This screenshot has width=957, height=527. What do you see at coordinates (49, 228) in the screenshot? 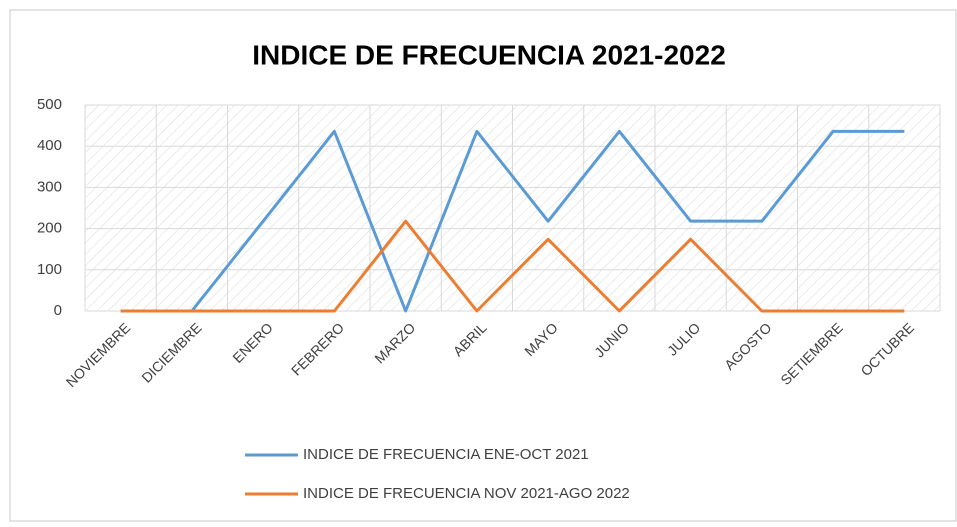
I see `y-tick-label: 200` at bounding box center [49, 228].